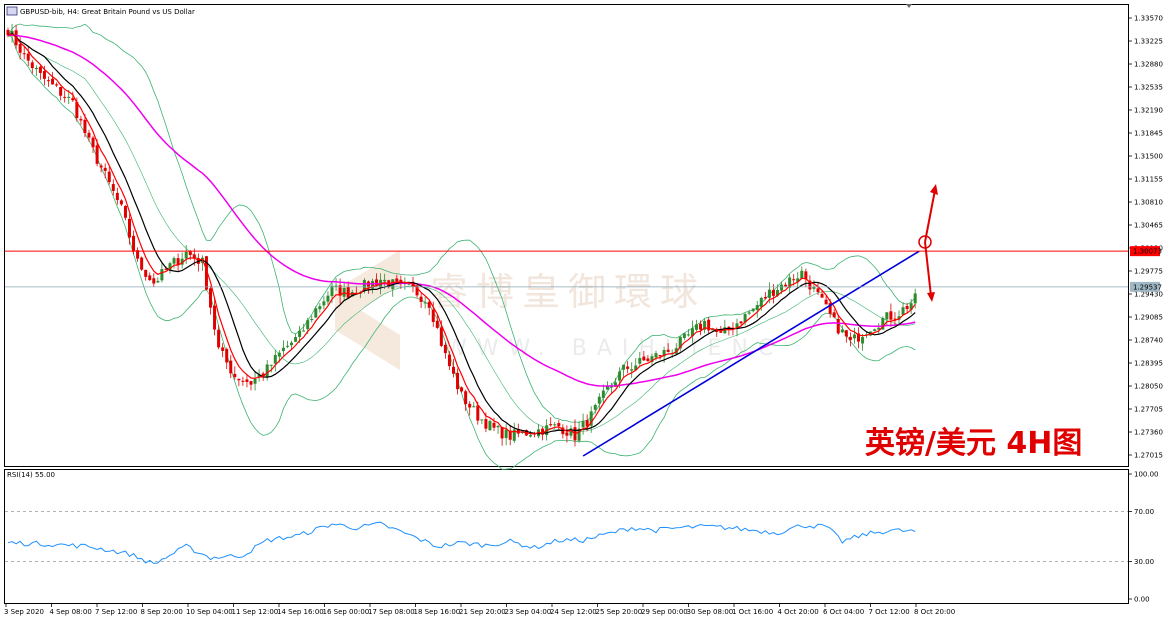 This screenshot has width=1170, height=622. What do you see at coordinates (909, 6) in the screenshot?
I see `scroll-marker` at bounding box center [909, 6].